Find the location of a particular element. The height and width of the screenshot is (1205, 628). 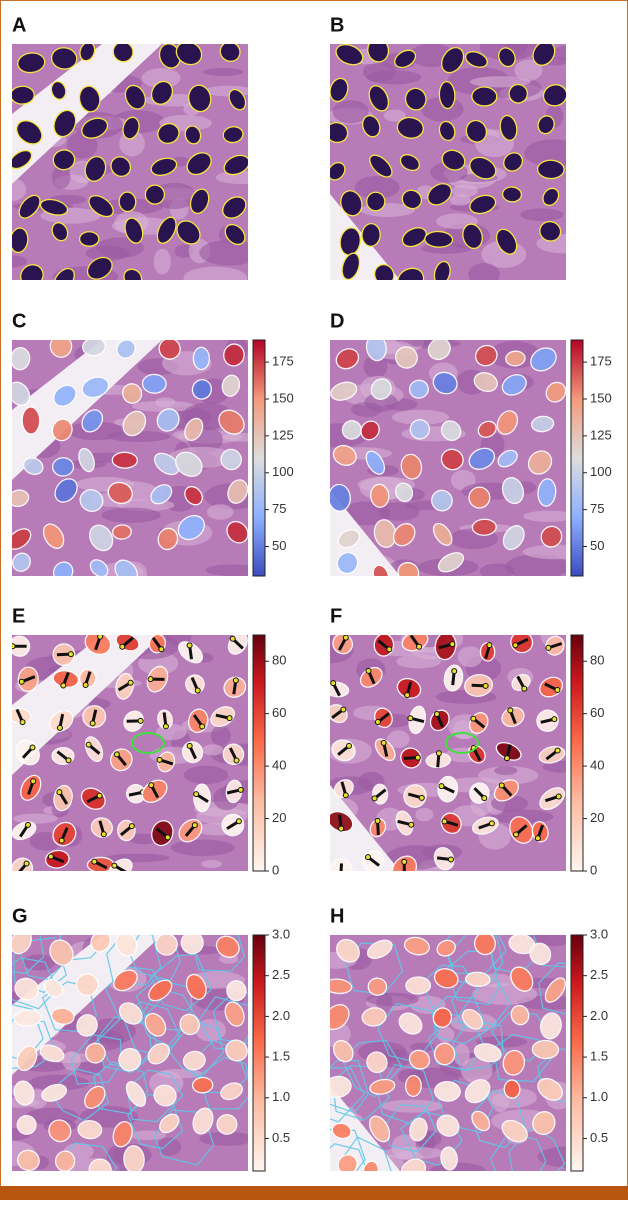

colorbar-tick-label: 125 is located at coordinates (283, 434).